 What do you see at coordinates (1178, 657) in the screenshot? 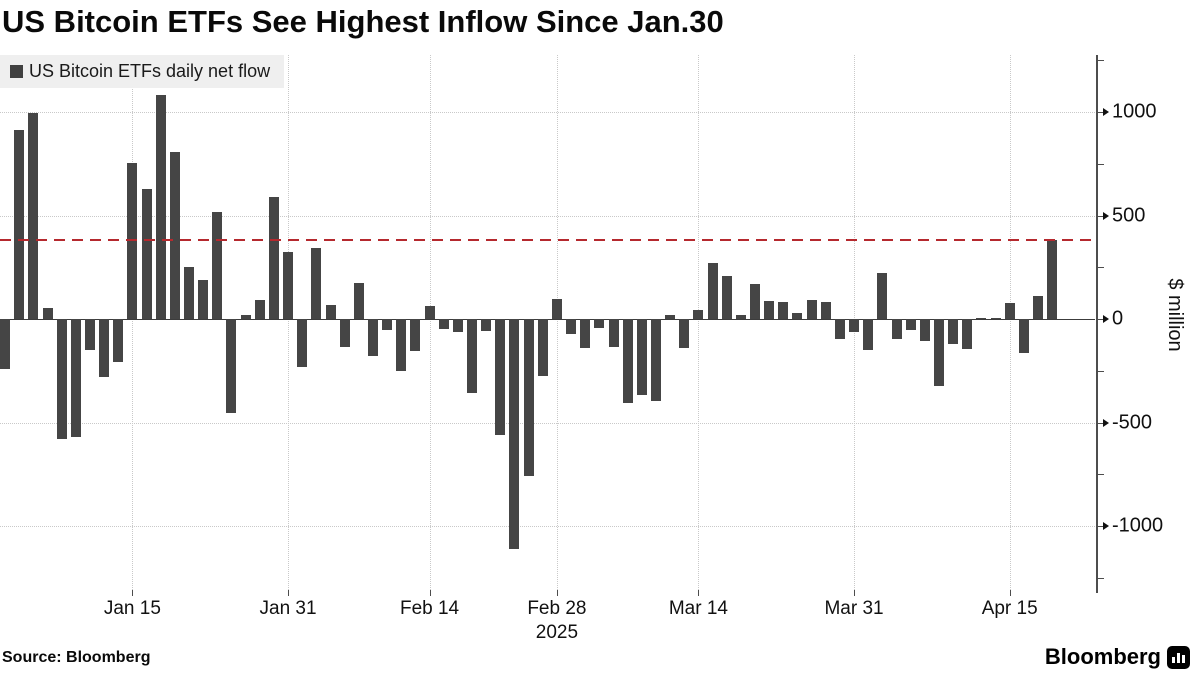
I see `bloomberg-media-icon` at bounding box center [1178, 657].